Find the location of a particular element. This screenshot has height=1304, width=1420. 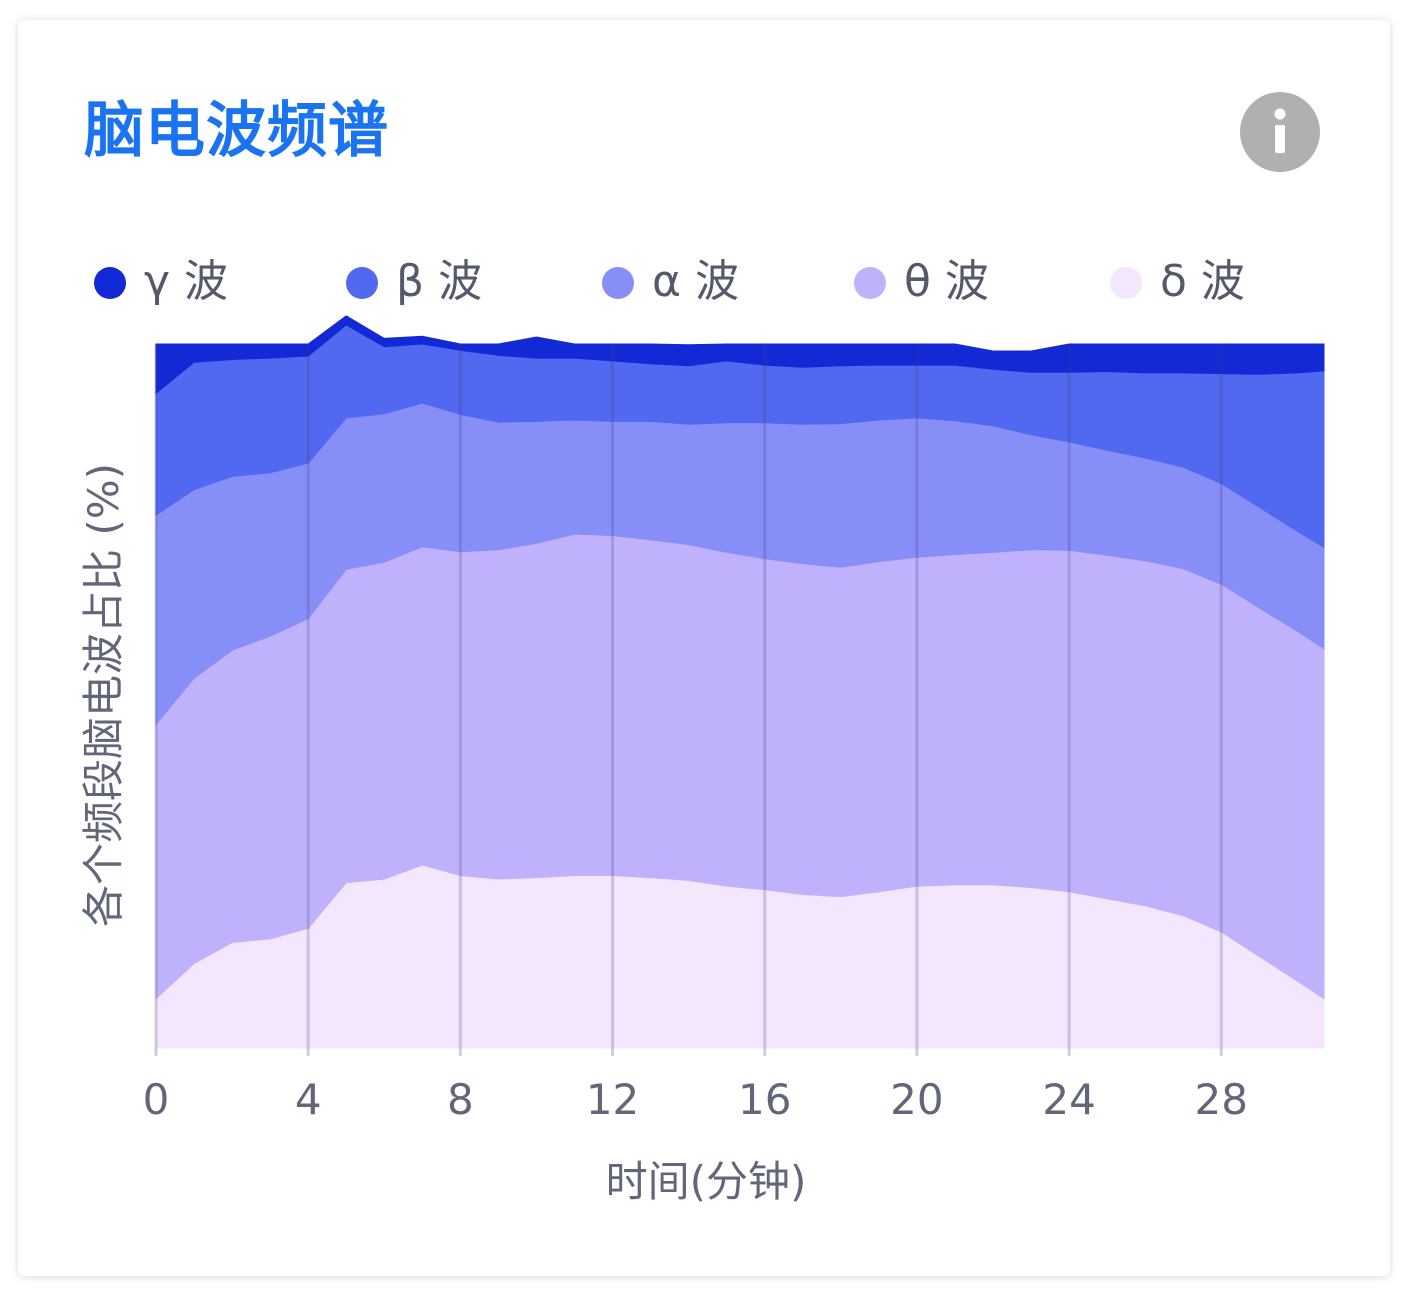

legend-dot-delta is located at coordinates (1126, 283).